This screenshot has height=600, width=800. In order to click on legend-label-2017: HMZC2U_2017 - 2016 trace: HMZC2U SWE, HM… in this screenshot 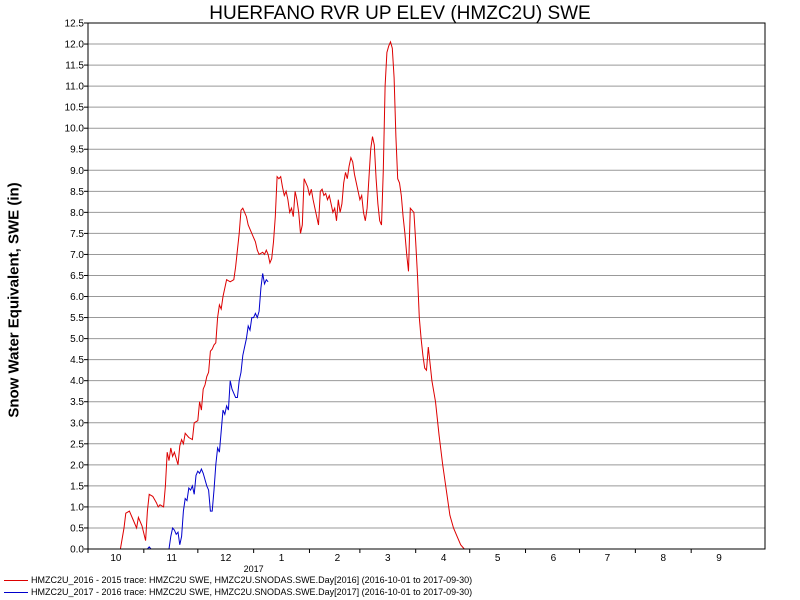, I will do `click(252, 592)`.